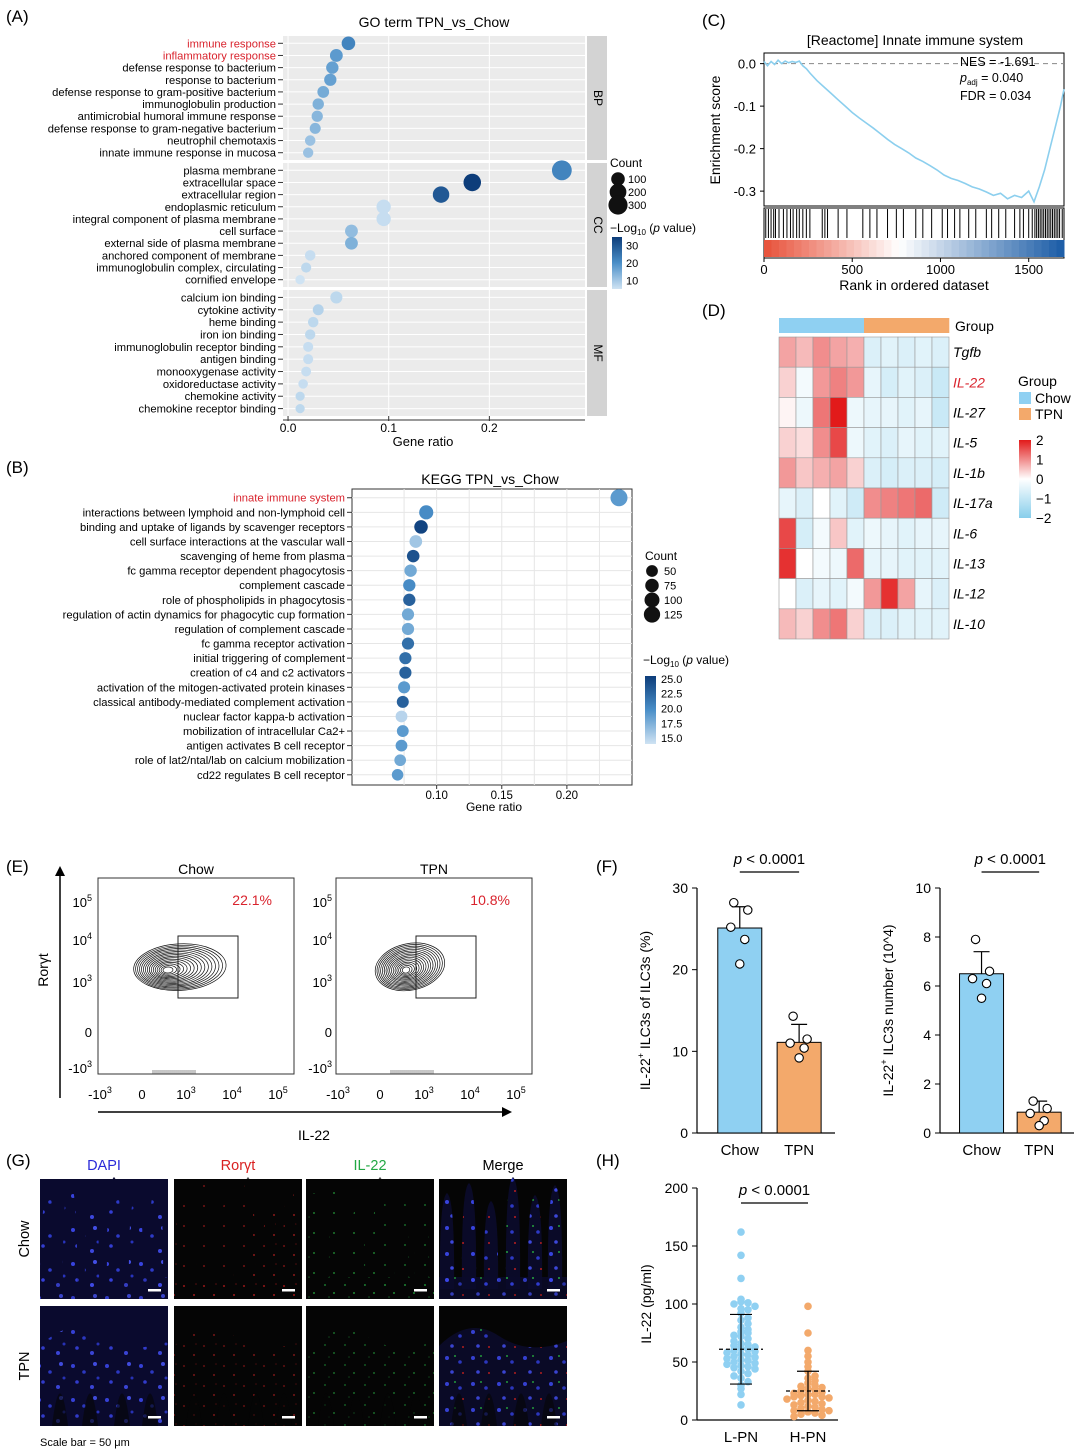  What do you see at coordinates (652, 614) in the screenshot?
I see `size-legend-dot` at bounding box center [652, 614].